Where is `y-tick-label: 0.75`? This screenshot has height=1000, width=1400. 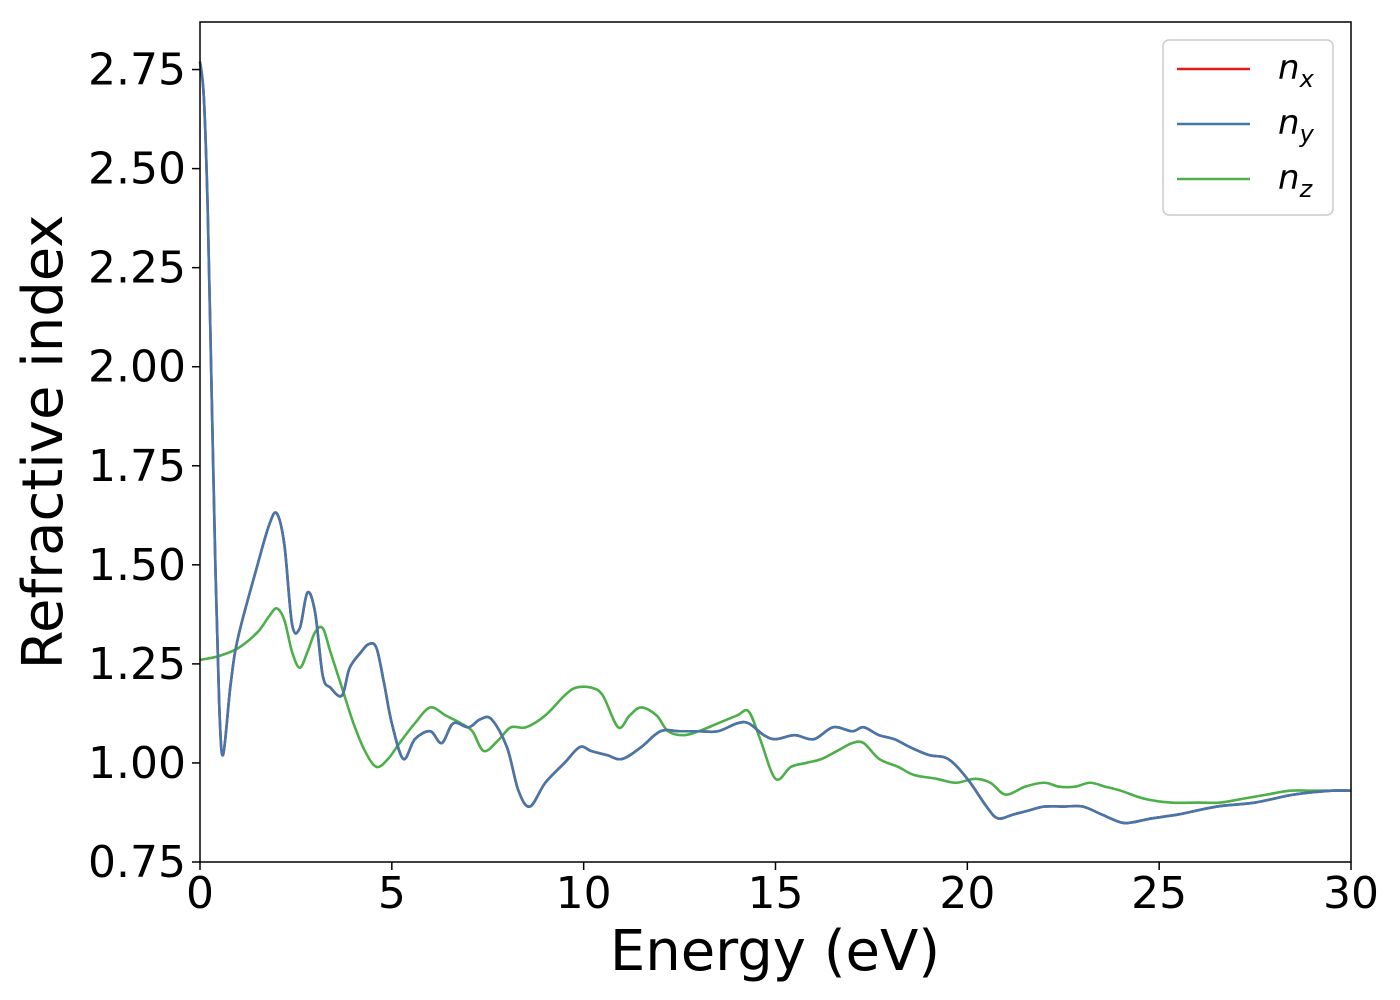
y-tick-label: 0.75 is located at coordinates (137, 862).